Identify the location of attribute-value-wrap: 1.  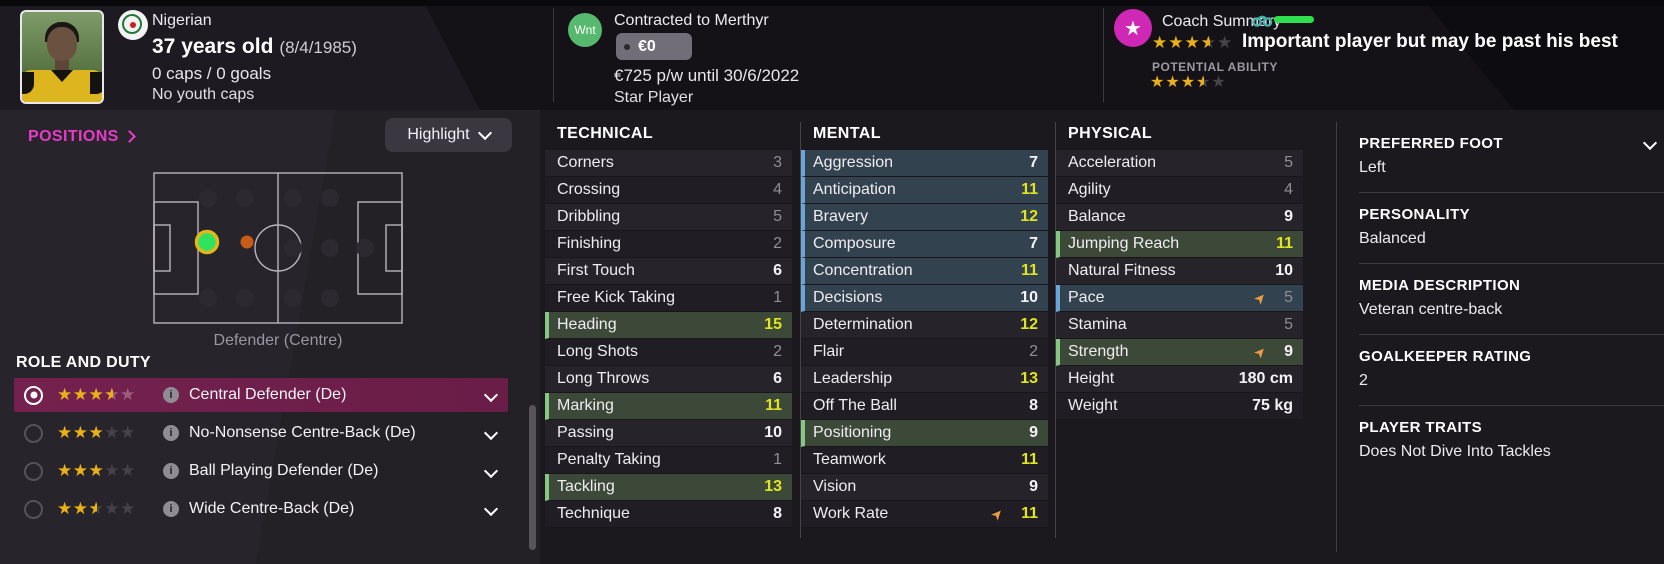
(777, 298).